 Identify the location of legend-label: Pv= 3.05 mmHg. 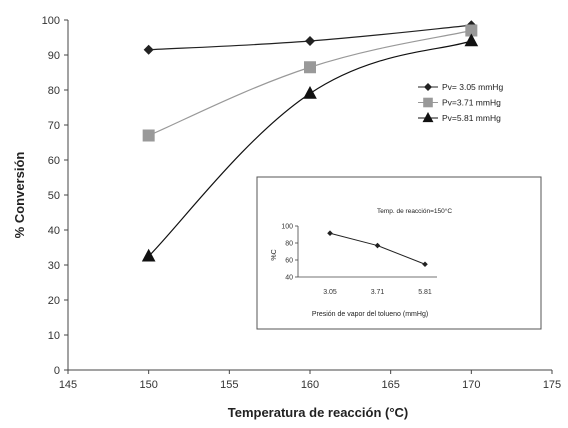
(472, 87).